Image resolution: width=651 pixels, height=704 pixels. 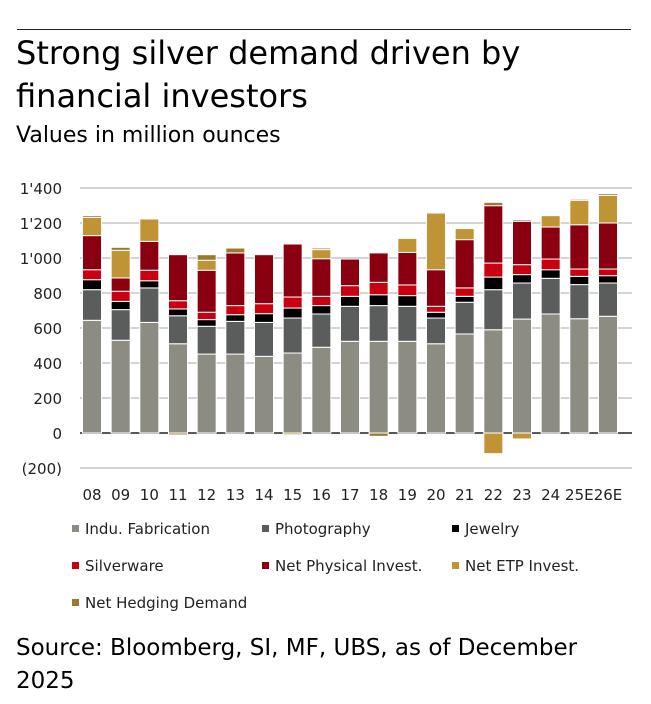 I want to click on legend-label: Jewelry, so click(x=492, y=529).